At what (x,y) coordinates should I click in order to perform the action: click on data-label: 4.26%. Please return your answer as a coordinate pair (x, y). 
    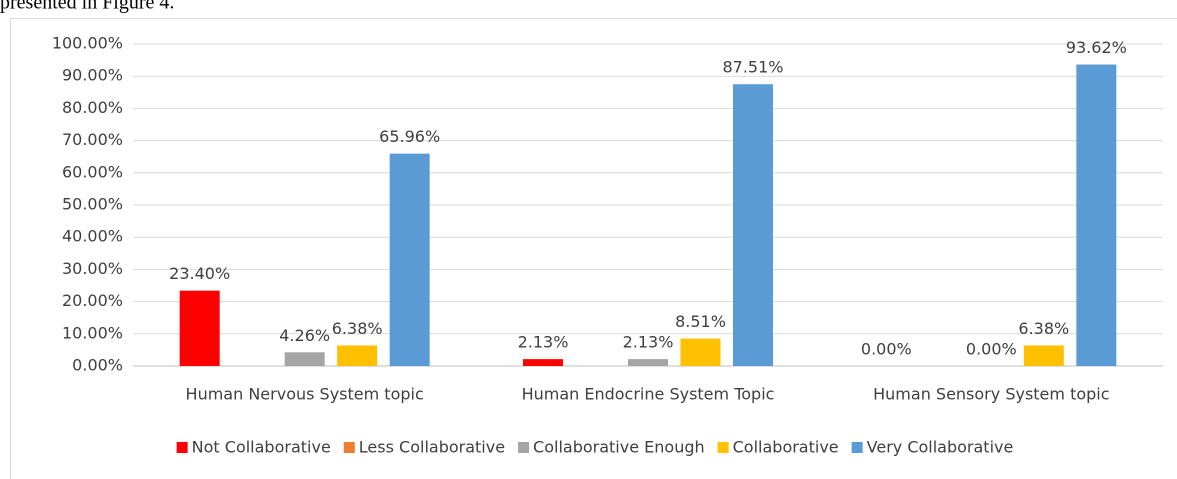
    Looking at the image, I should click on (304, 335).